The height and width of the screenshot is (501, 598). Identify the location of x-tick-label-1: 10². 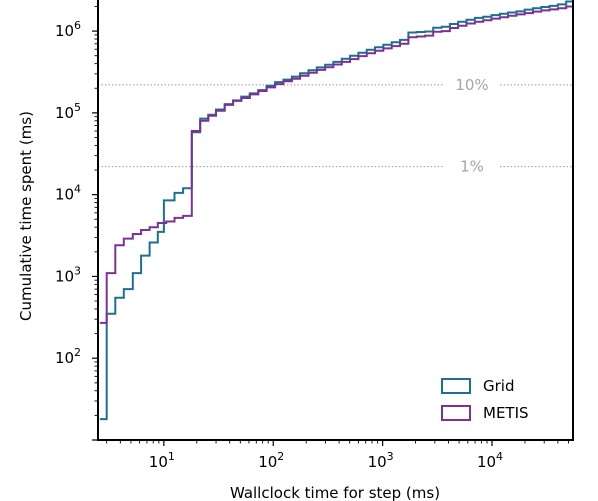
(271, 460).